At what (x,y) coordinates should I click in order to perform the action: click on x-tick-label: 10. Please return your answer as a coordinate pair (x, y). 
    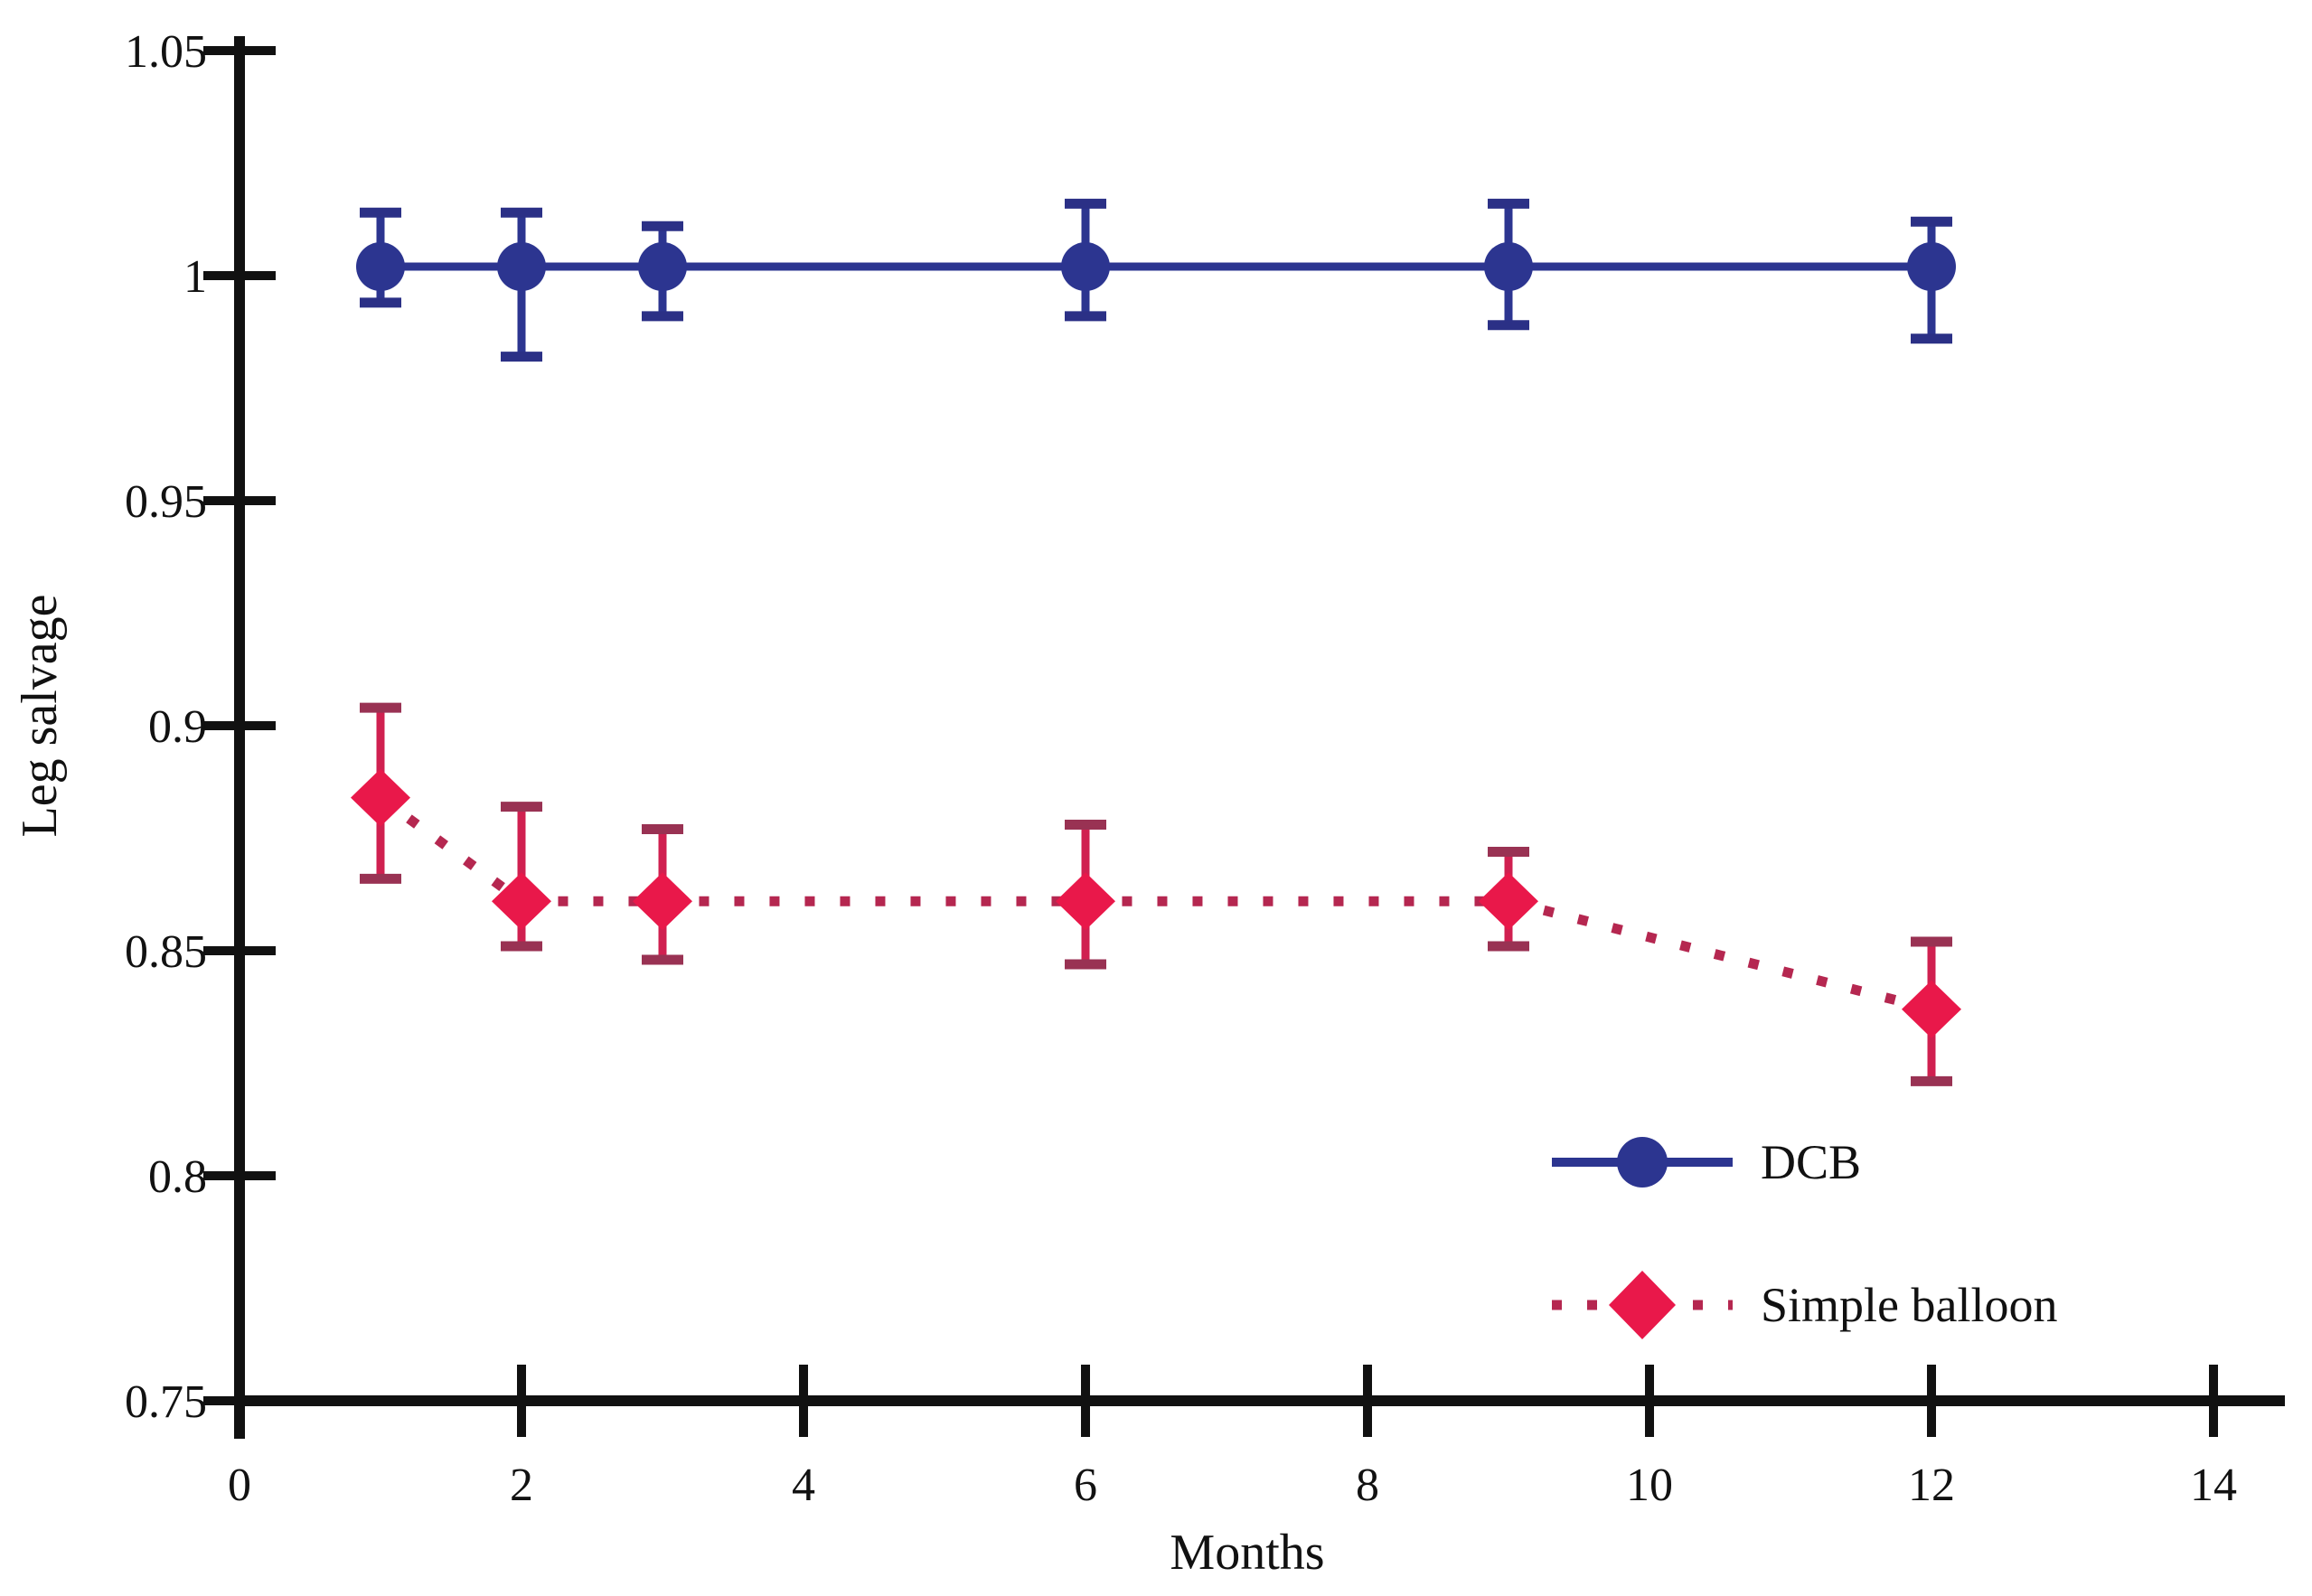
    Looking at the image, I should click on (1649, 1485).